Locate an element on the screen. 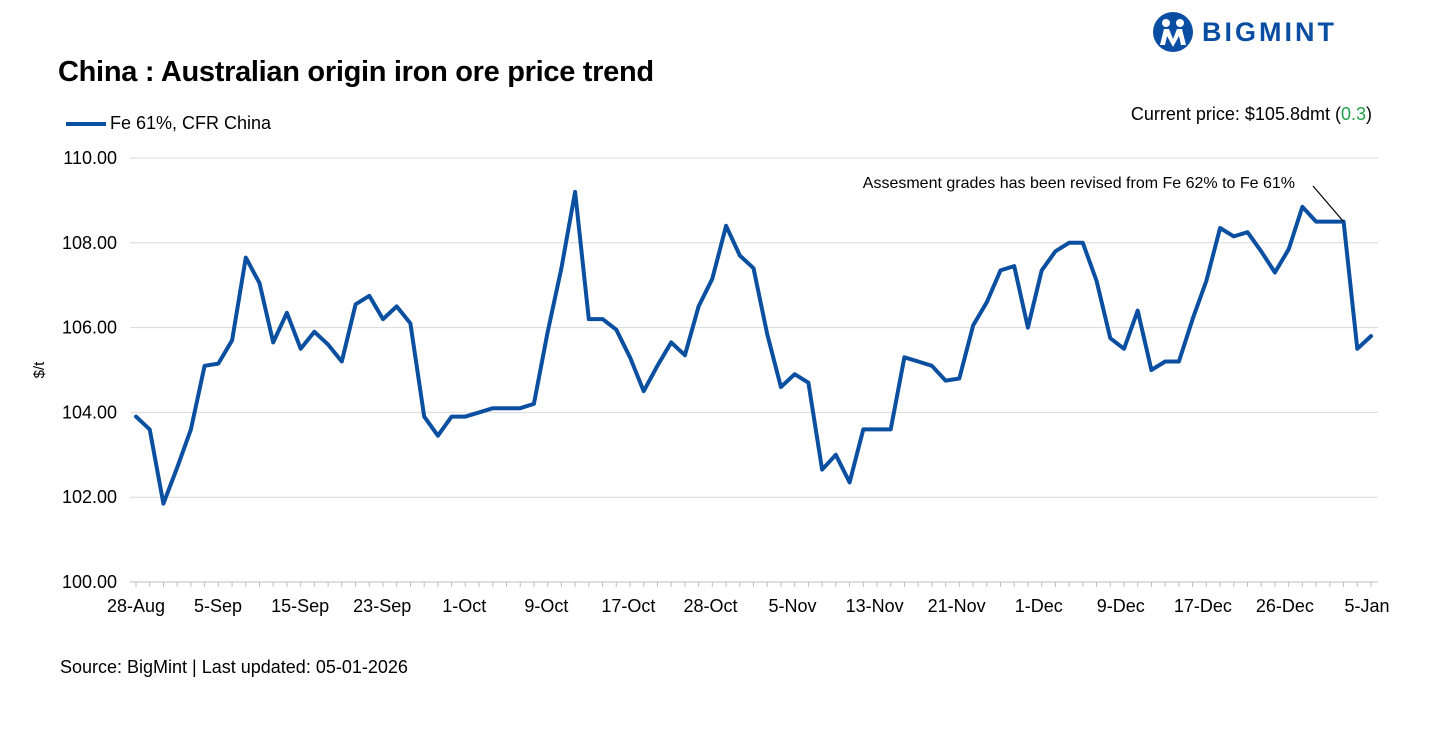 Image resolution: width=1430 pixels, height=732 pixels. bigmint-logo: BIGMINT is located at coordinates (1244, 32).